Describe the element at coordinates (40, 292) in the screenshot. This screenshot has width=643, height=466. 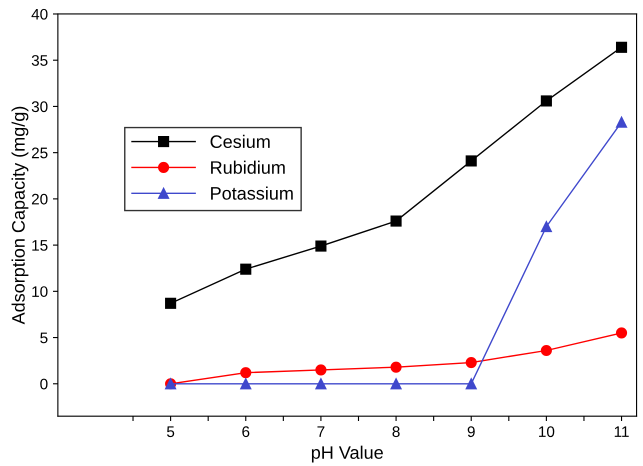
I see `y-tick-label: 10` at that location.